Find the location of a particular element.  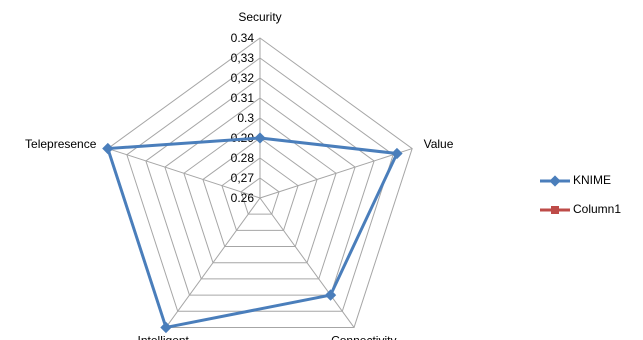

legend-label: KNIME is located at coordinates (592, 180).